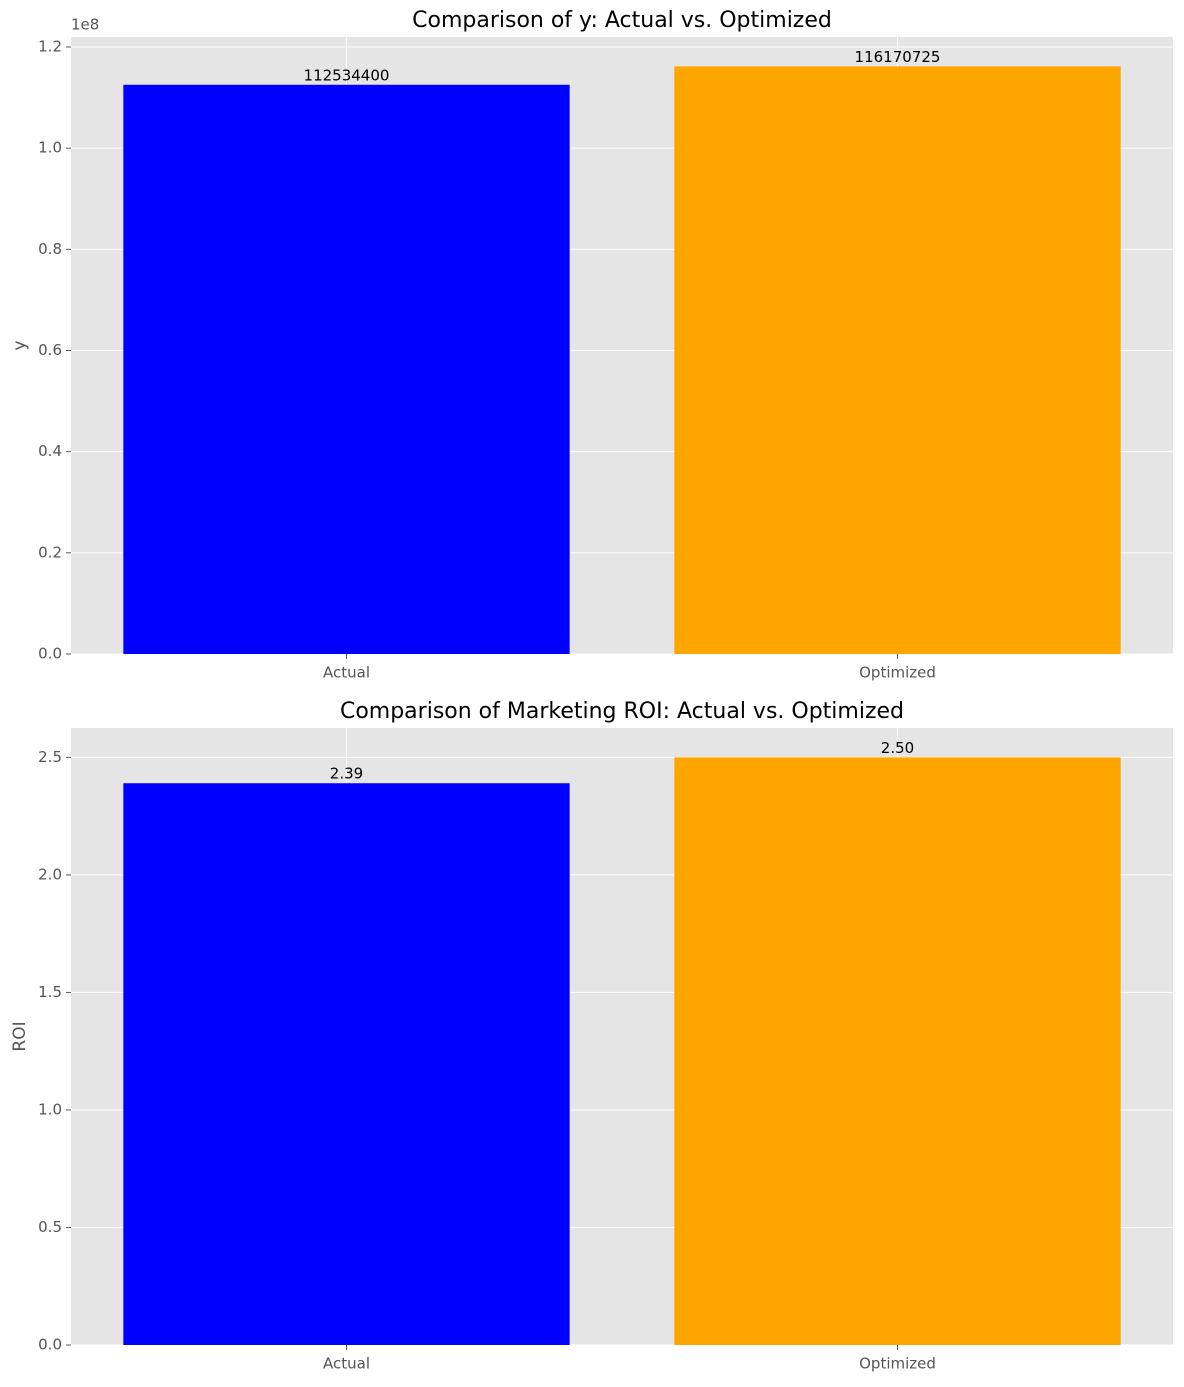 The width and height of the screenshot is (1184, 1387). I want to click on y-offset-label: 1e8, so click(85, 25).